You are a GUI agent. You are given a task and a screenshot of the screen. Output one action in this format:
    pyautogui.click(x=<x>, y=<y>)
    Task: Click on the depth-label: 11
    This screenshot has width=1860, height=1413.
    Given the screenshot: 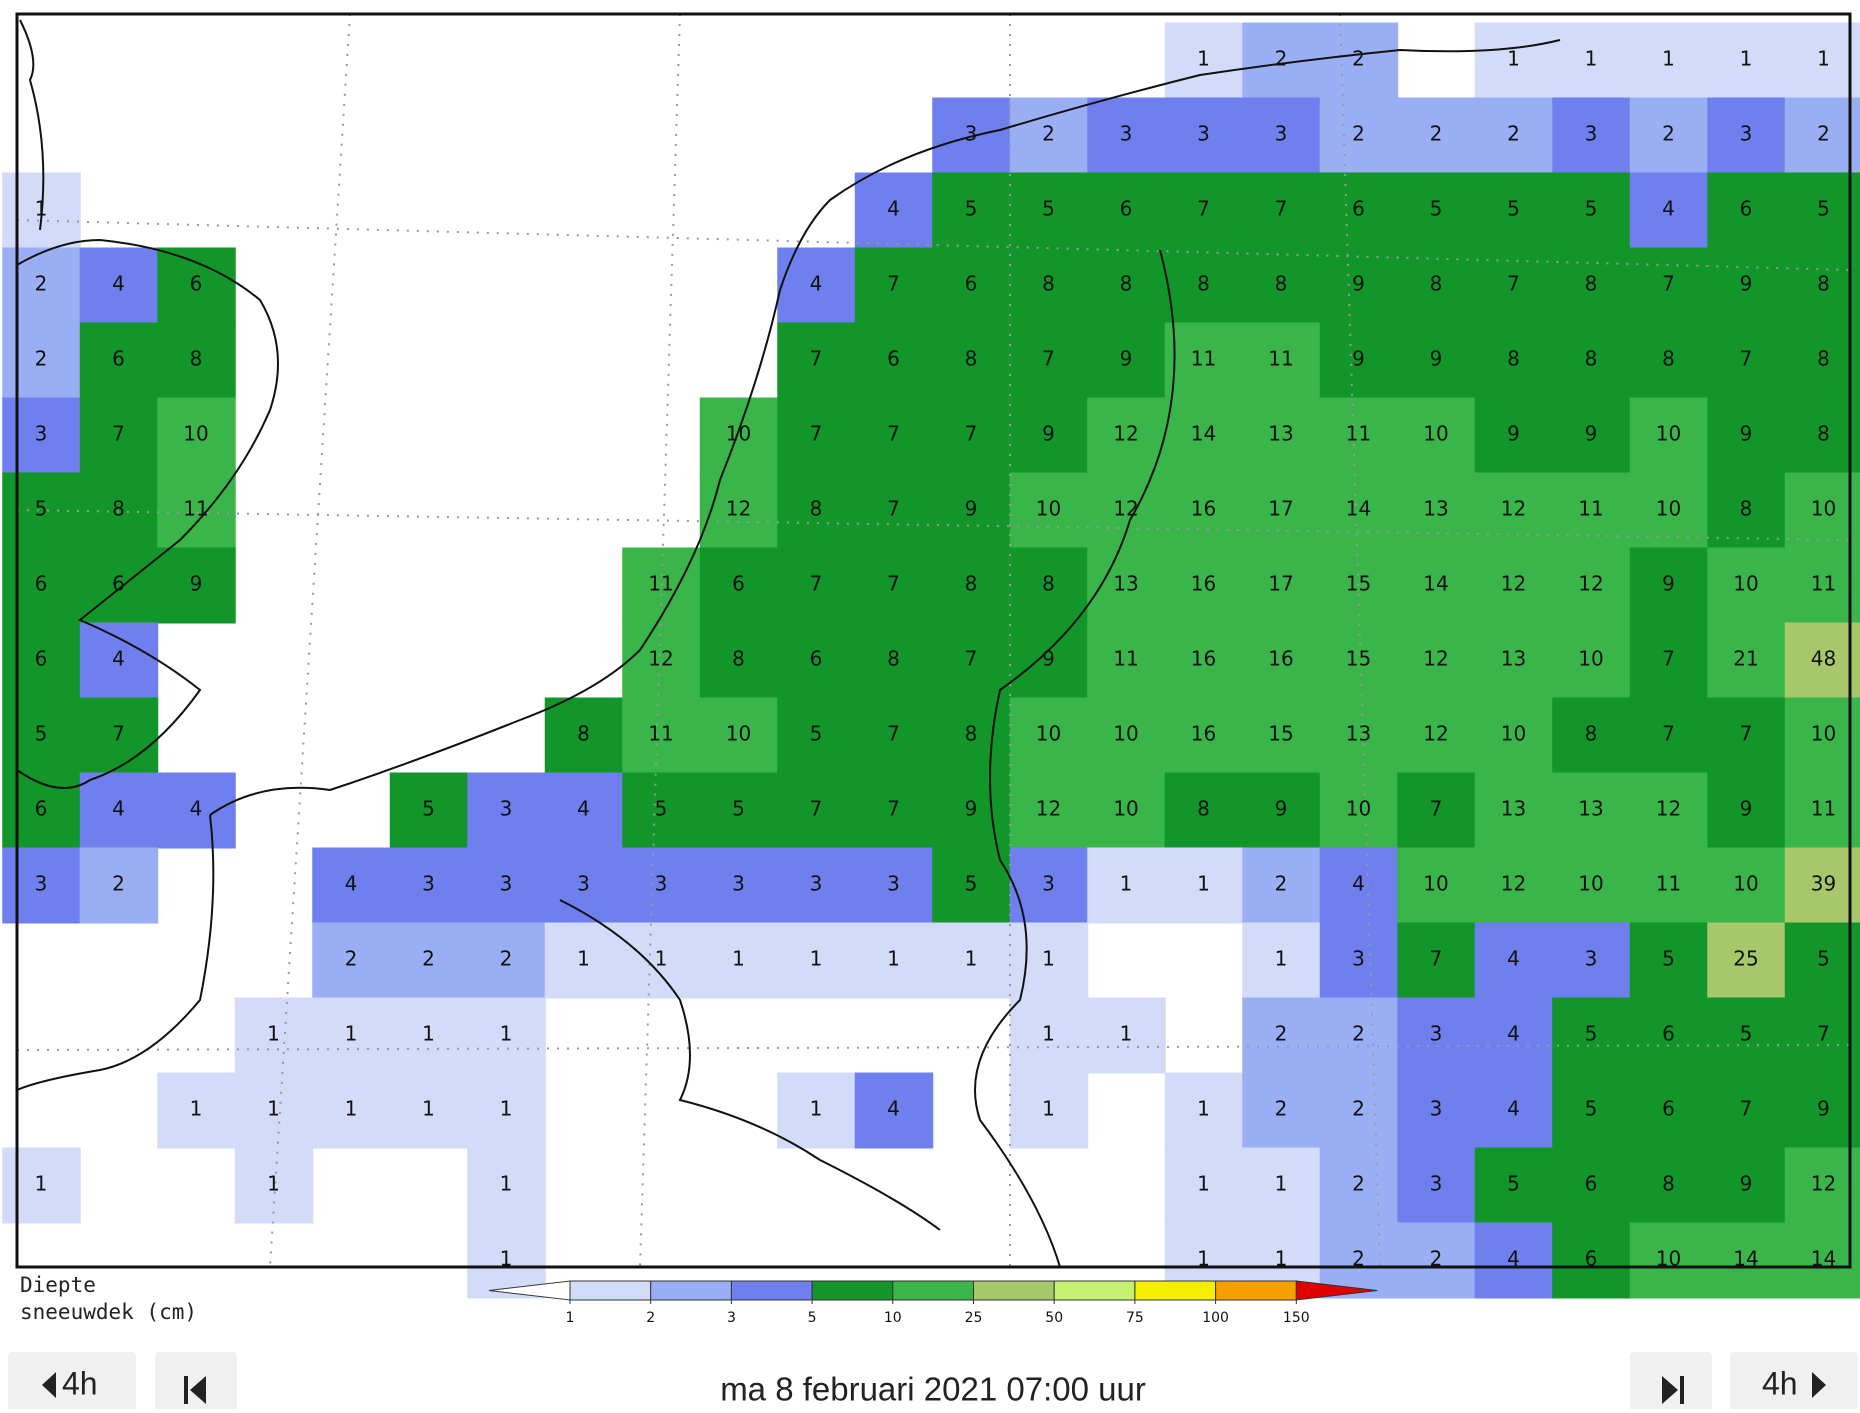 What is the action you would take?
    pyautogui.click(x=1668, y=884)
    